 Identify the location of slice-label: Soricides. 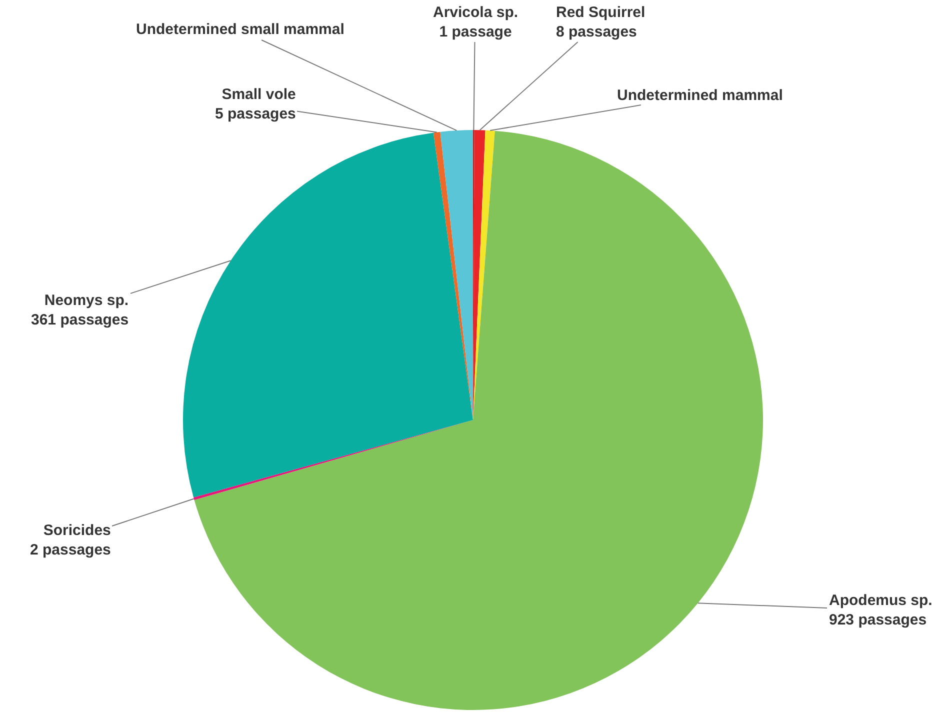
(77, 530).